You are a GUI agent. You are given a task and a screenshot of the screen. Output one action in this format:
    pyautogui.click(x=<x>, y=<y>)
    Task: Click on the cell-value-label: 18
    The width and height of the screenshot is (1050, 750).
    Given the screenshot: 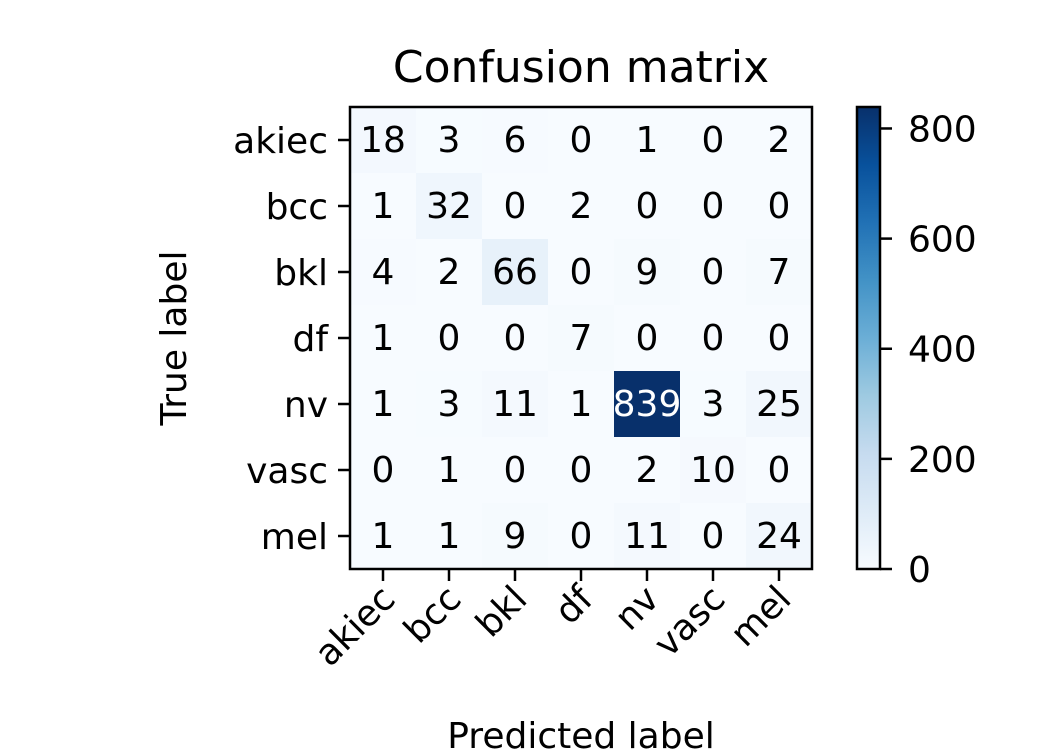 What is the action you would take?
    pyautogui.click(x=383, y=140)
    